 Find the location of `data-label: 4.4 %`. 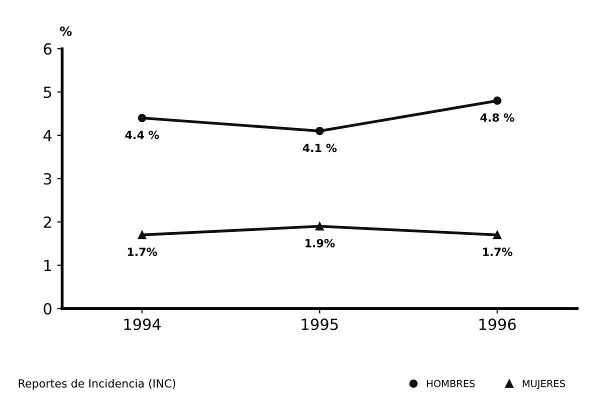

data-label: 4.4 % is located at coordinates (142, 135).